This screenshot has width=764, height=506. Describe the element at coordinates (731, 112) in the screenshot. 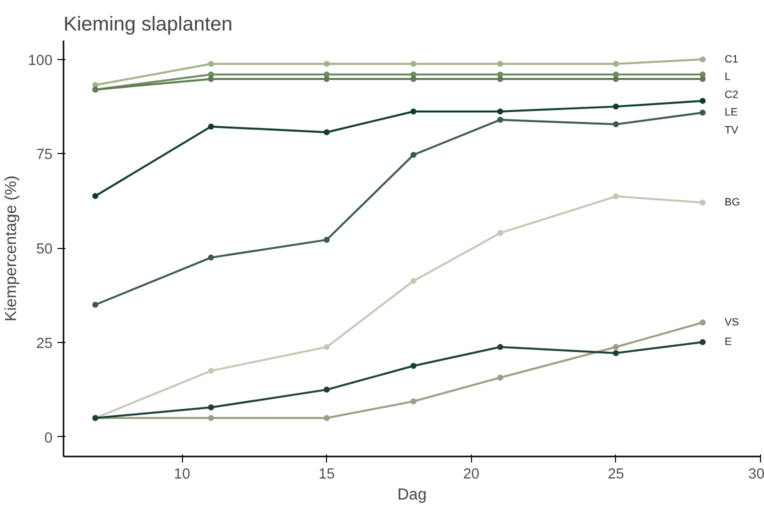

I see `series-label: LE` at that location.